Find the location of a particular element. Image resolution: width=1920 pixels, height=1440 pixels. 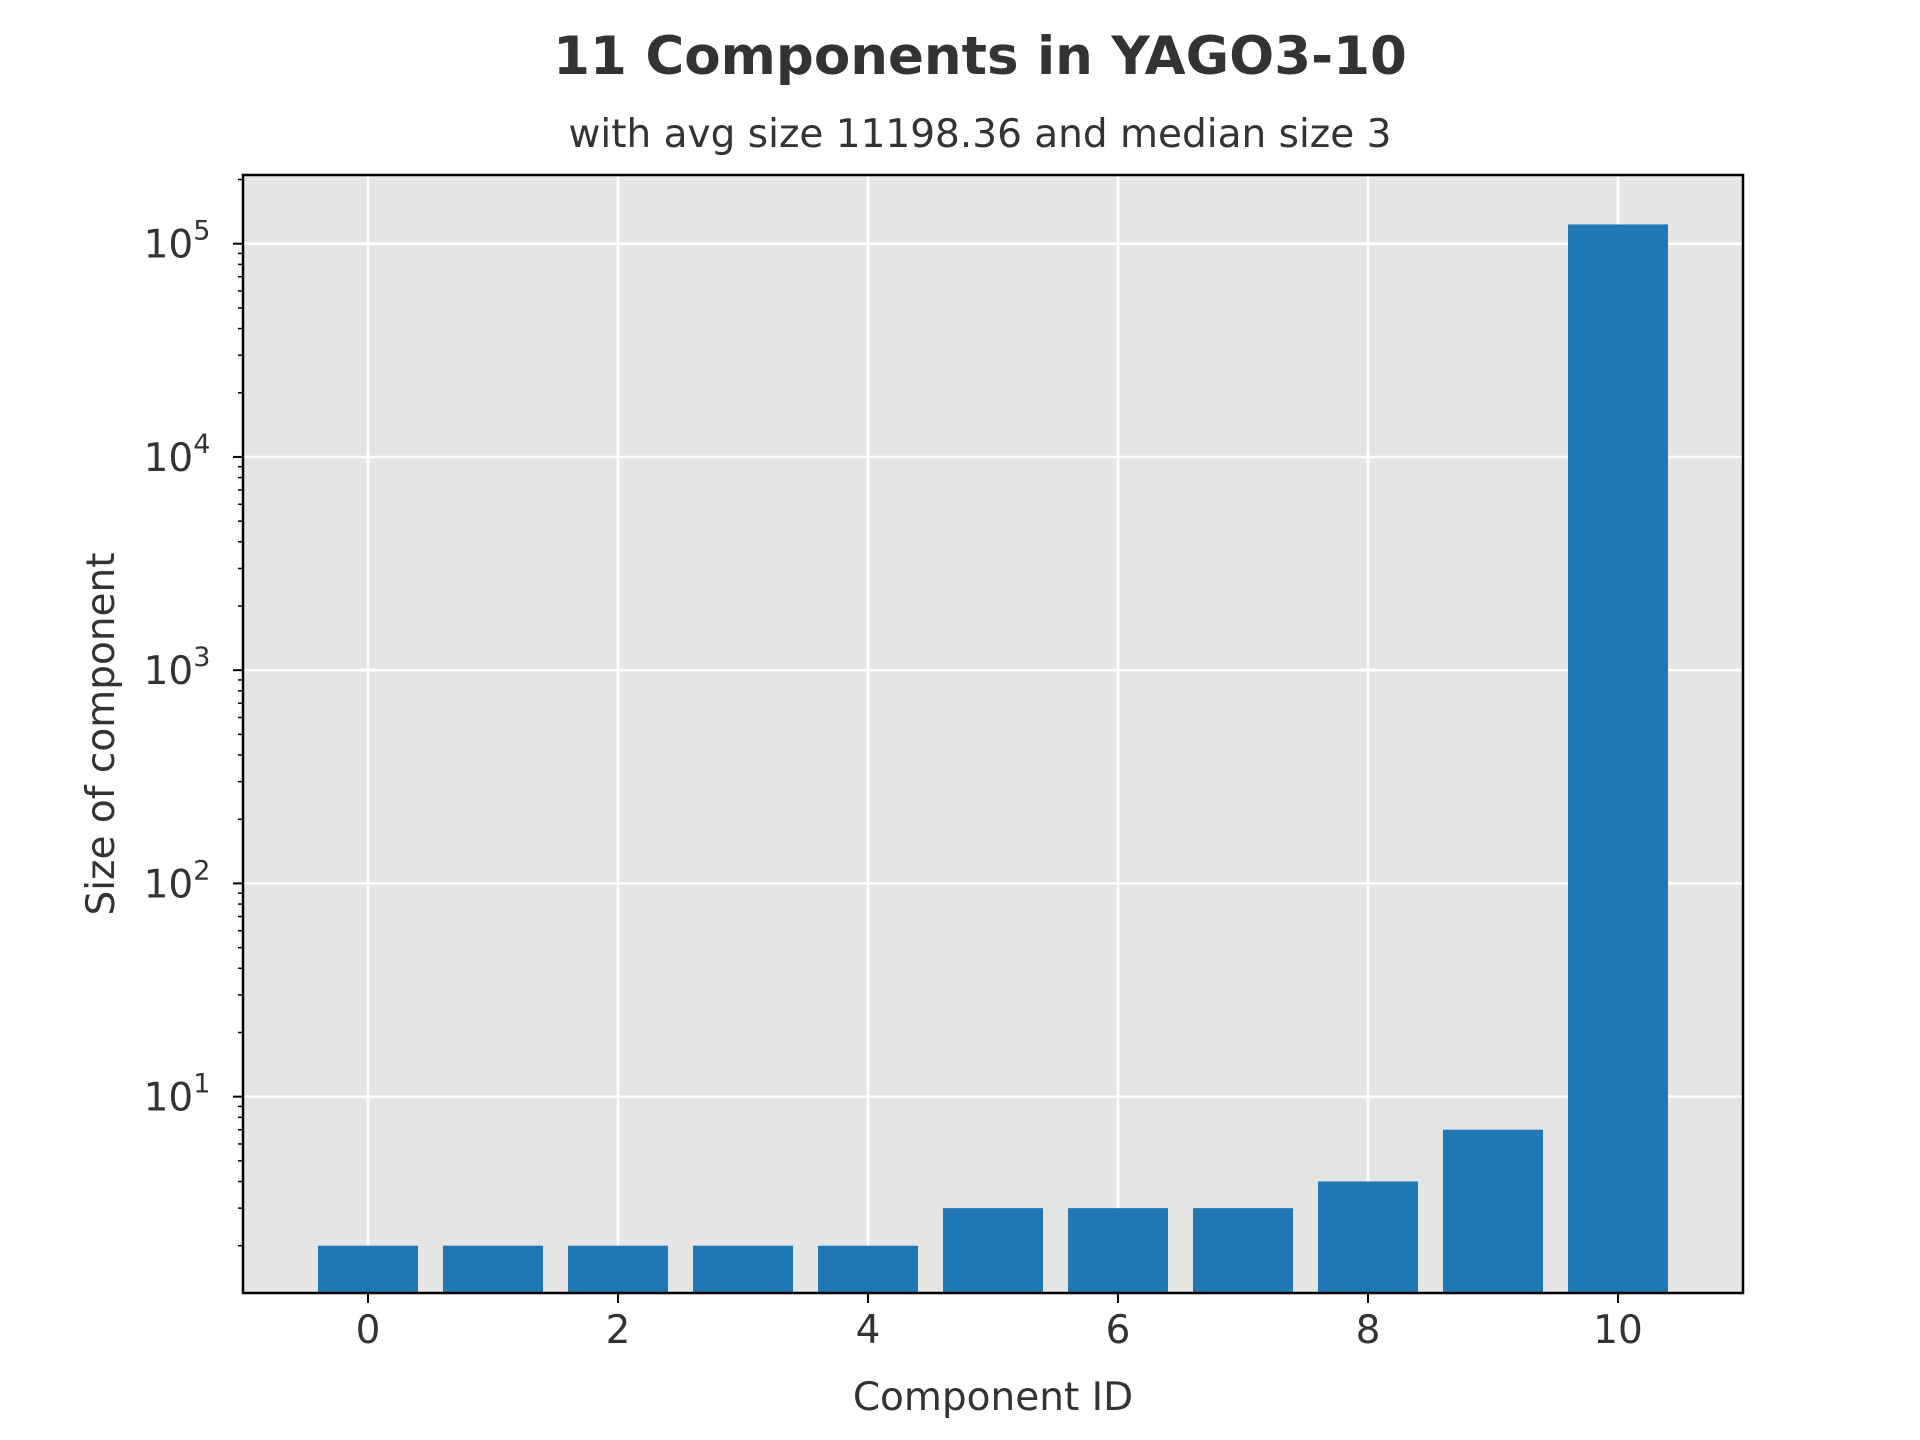

x-tick-label: 6 is located at coordinates (1118, 1330).